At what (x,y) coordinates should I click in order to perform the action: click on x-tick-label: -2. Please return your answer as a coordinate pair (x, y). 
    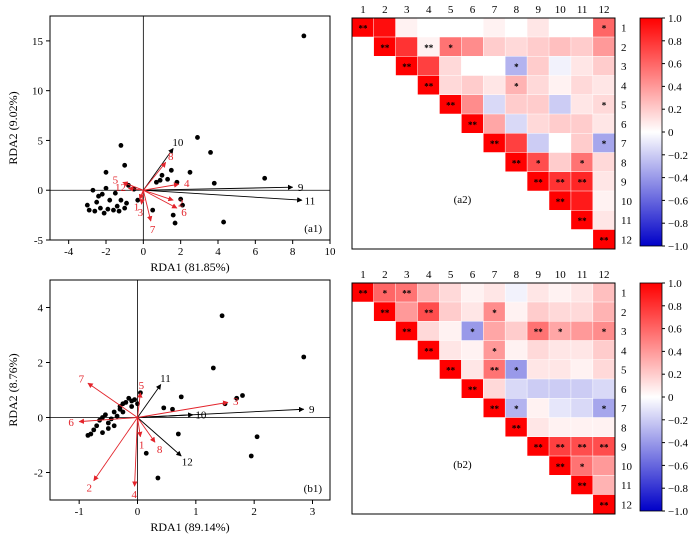
    Looking at the image, I should click on (105, 252).